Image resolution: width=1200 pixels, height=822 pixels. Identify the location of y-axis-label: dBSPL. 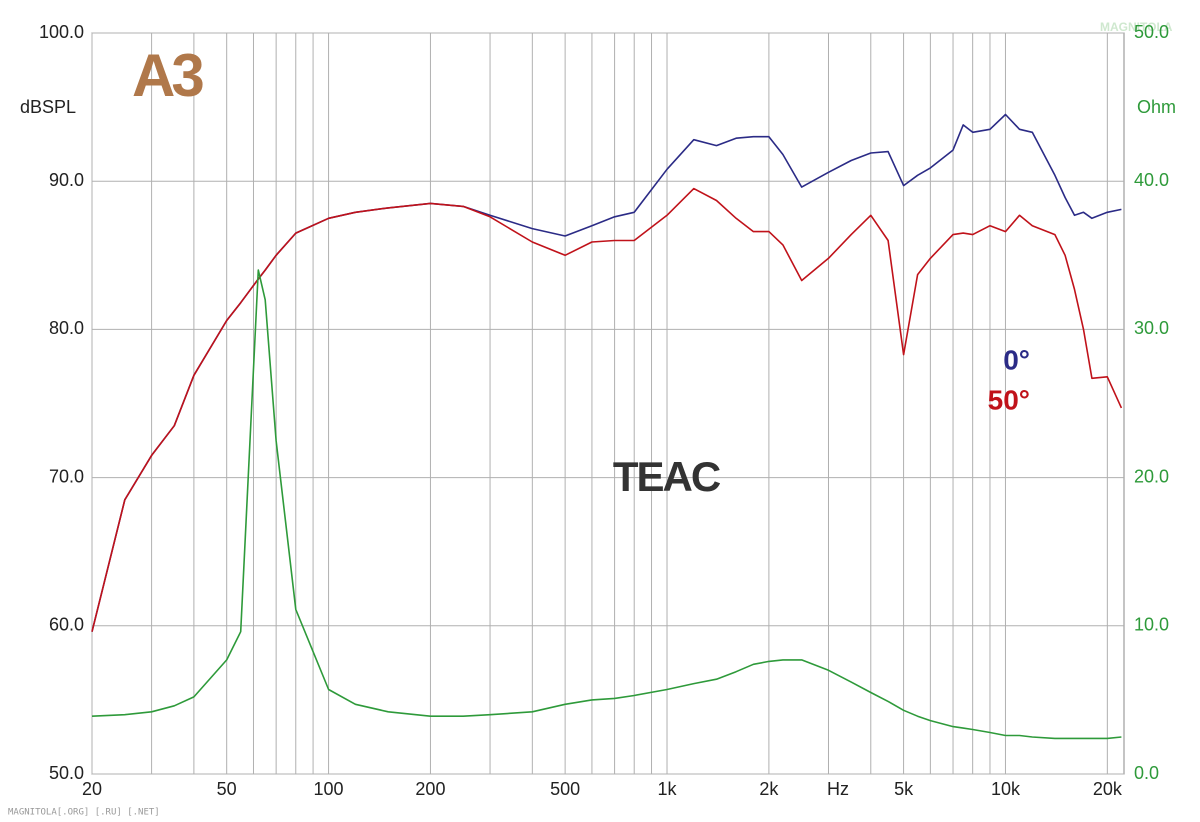
(48, 107).